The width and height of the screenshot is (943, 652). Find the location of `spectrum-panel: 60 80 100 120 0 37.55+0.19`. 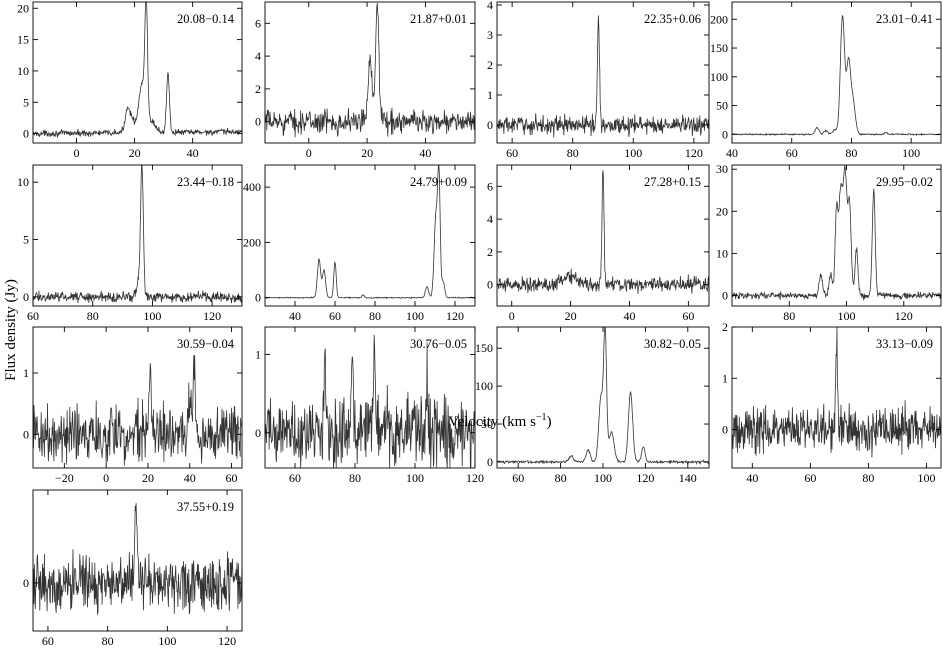

spectrum-panel: 60 80 100 120 0 37.55+0.19 is located at coordinates (133, 568).